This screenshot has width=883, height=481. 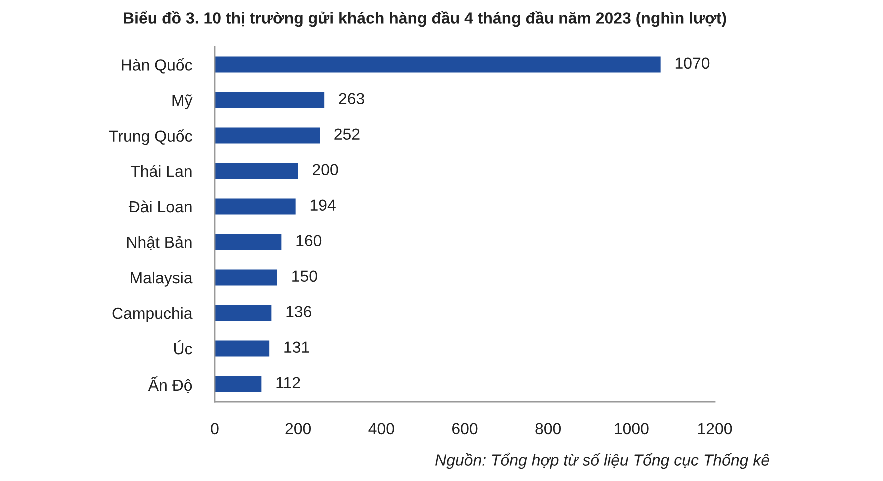 What do you see at coordinates (715, 429) in the screenshot?
I see `x-tick-label: 1200` at bounding box center [715, 429].